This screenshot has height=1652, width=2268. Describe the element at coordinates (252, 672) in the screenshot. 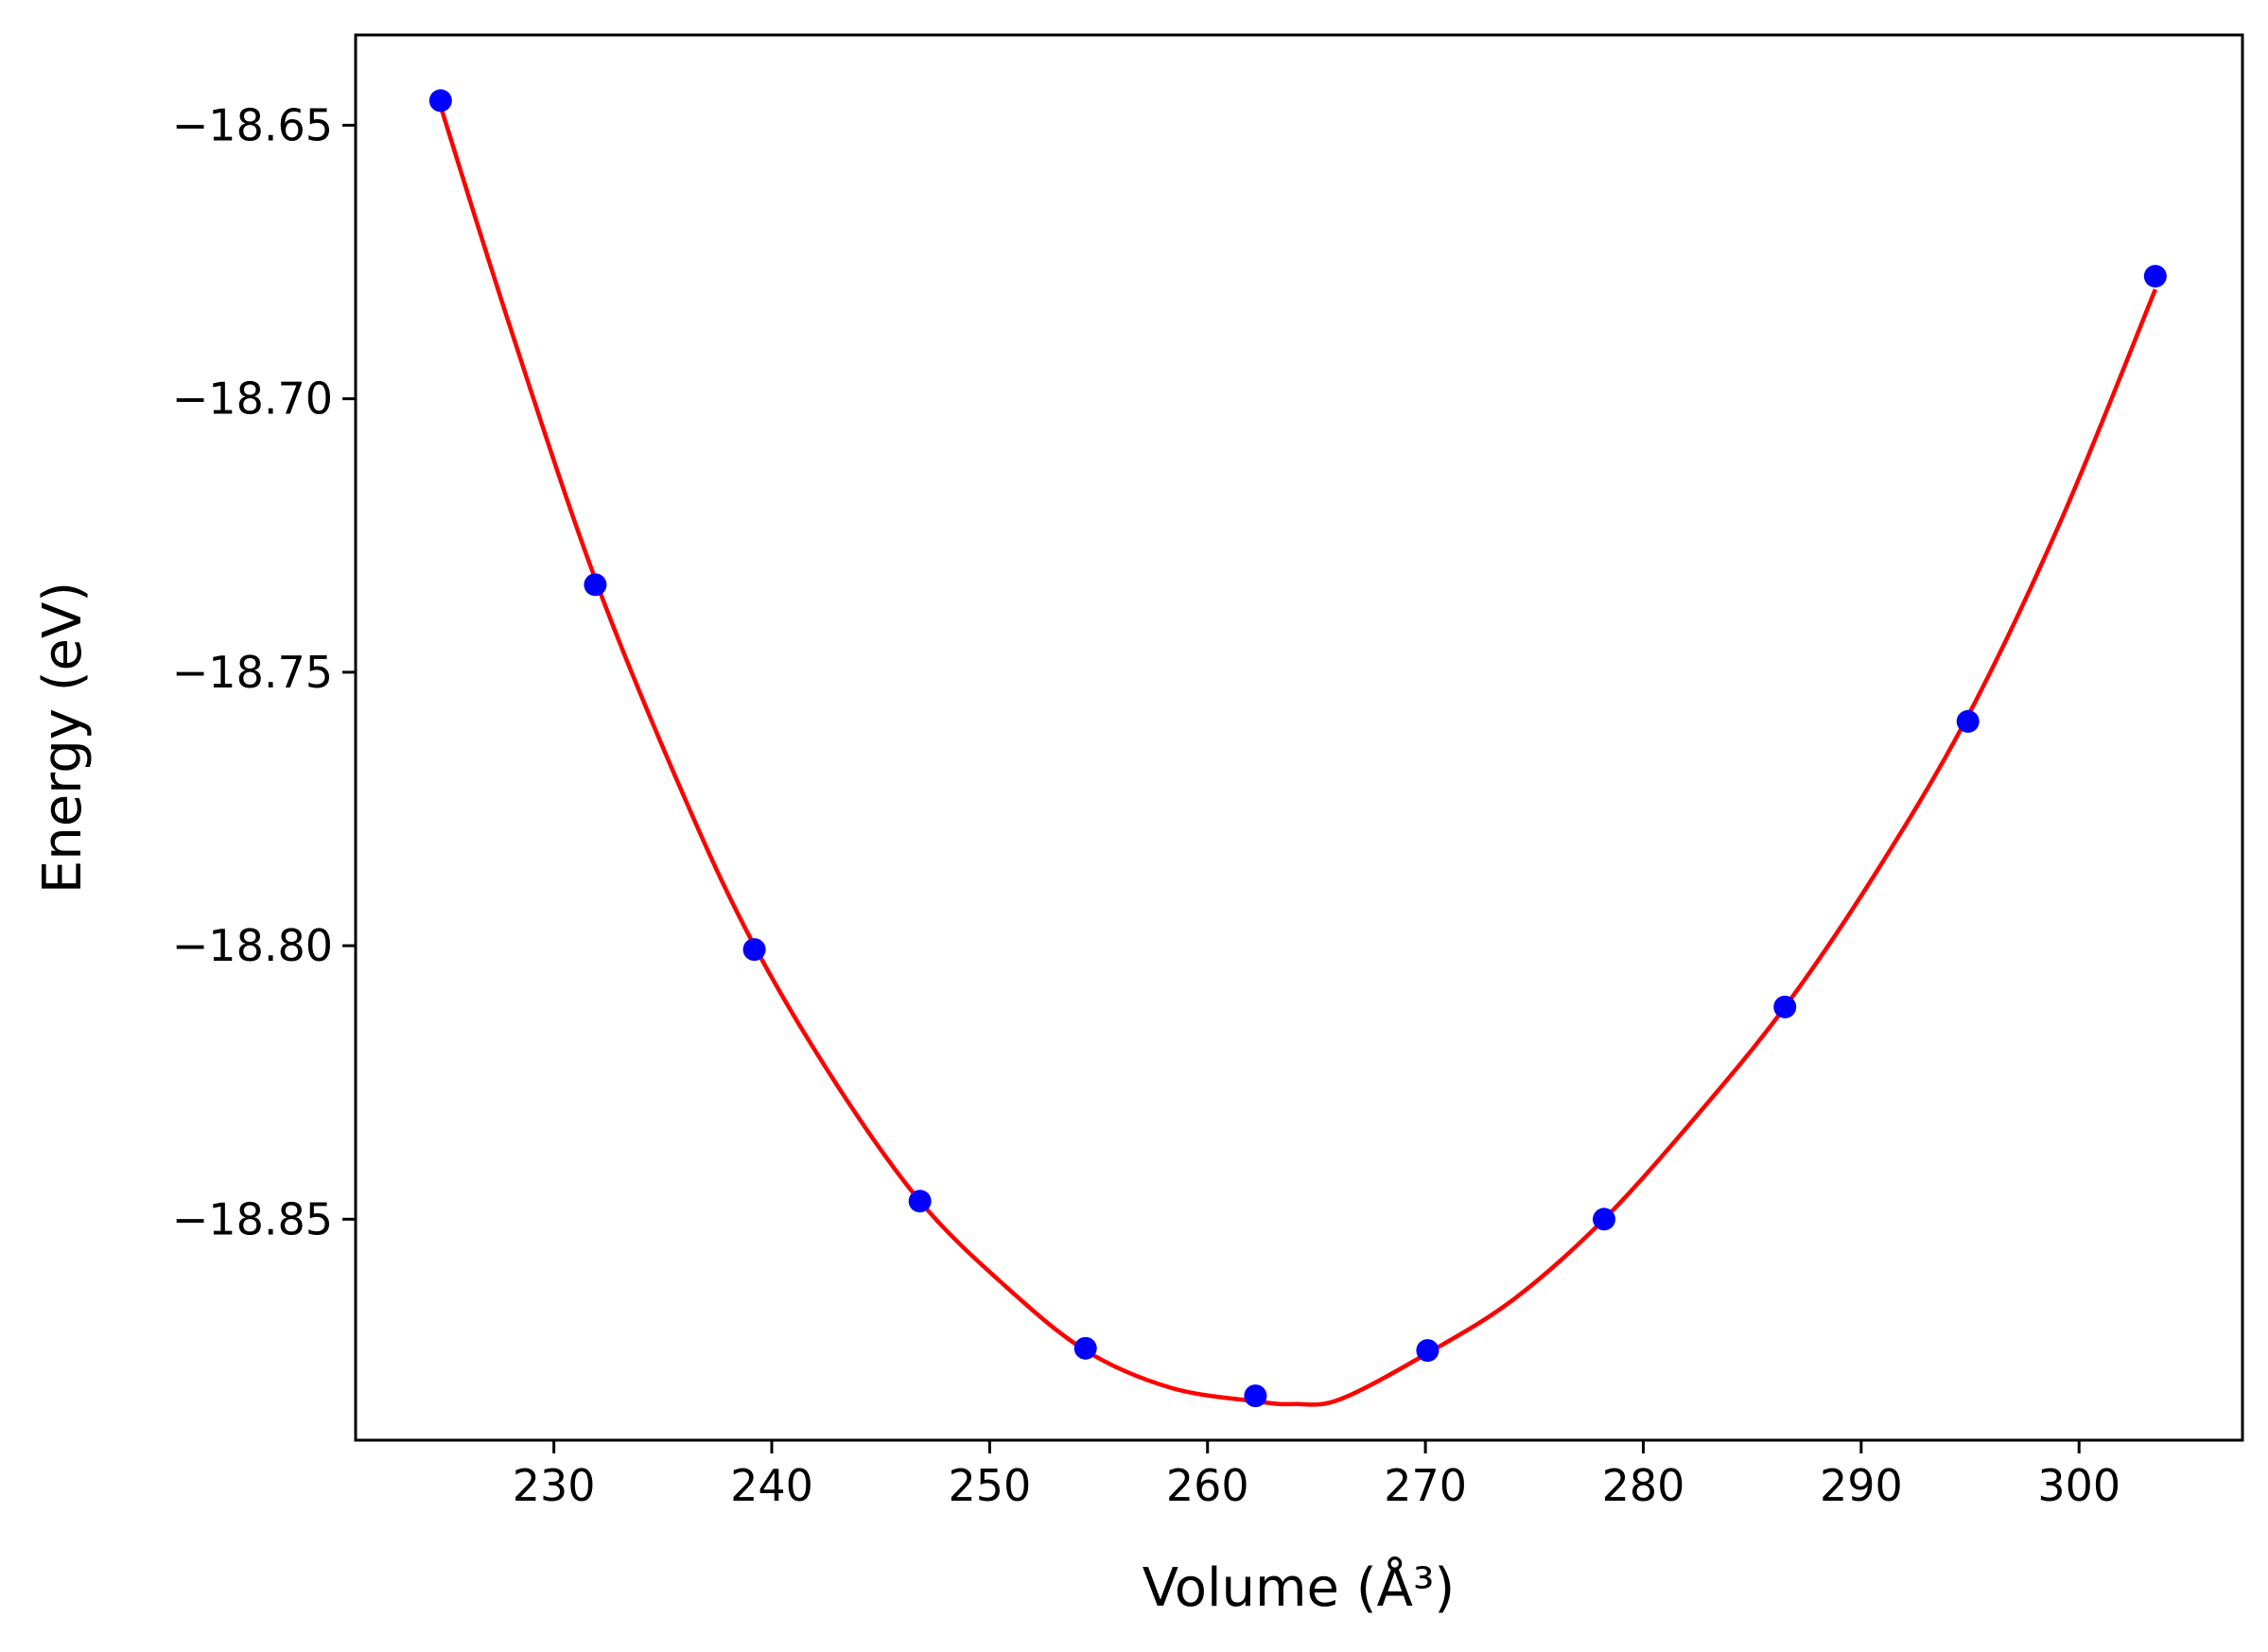

I see `y-tick-label: −18.75` at that location.